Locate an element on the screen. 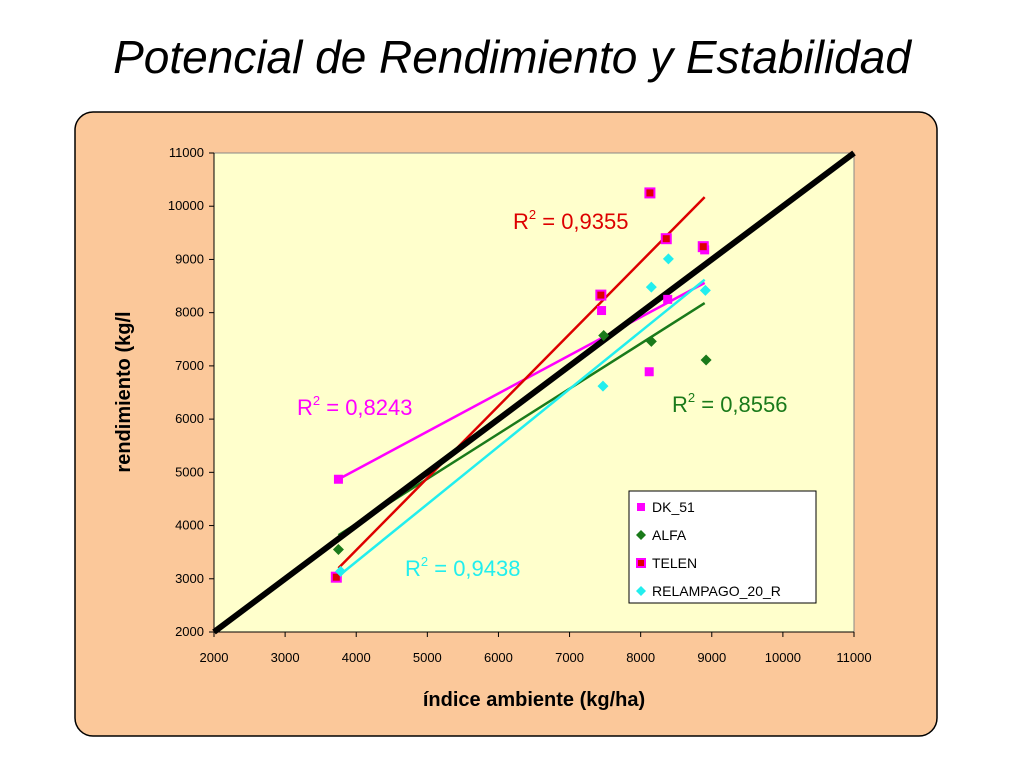 The width and height of the screenshot is (1024, 768). x-tick-label: 4000 is located at coordinates (356, 657).